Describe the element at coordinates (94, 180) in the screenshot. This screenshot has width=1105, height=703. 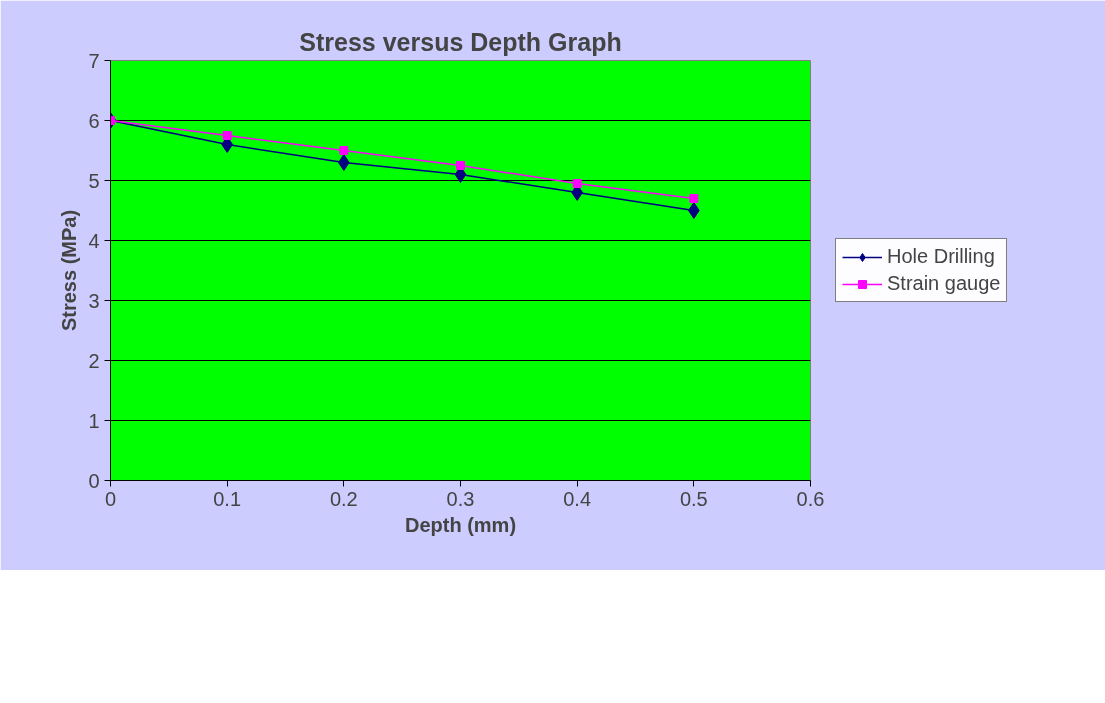
I see `y-tick-label: 5` at that location.